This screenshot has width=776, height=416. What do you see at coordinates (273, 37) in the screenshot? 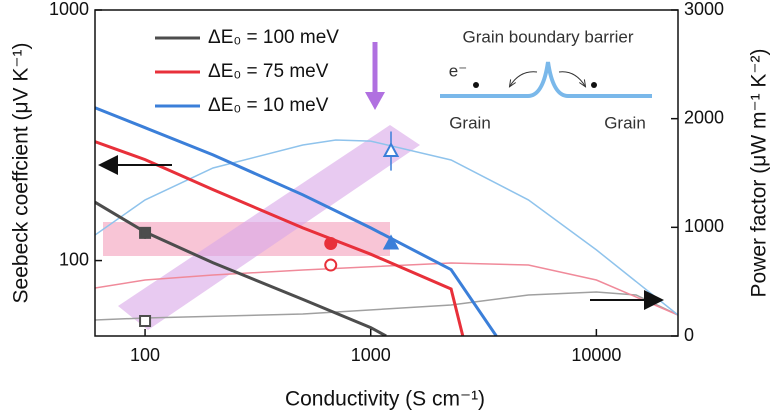
I see `legend-label: ΔE₀ = 100 meV` at bounding box center [273, 37].